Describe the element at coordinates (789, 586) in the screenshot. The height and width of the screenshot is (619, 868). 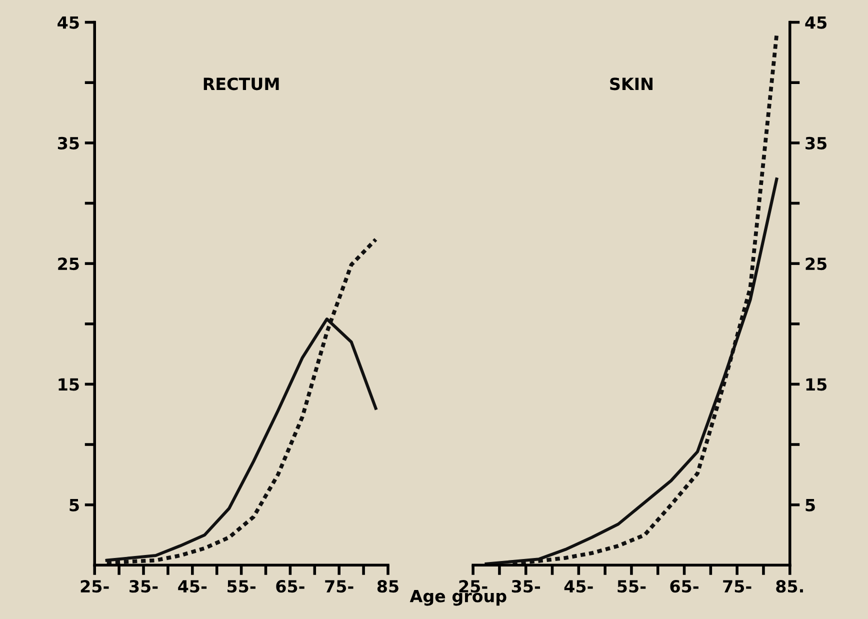
I see `x-tick-label: 85.` at that location.